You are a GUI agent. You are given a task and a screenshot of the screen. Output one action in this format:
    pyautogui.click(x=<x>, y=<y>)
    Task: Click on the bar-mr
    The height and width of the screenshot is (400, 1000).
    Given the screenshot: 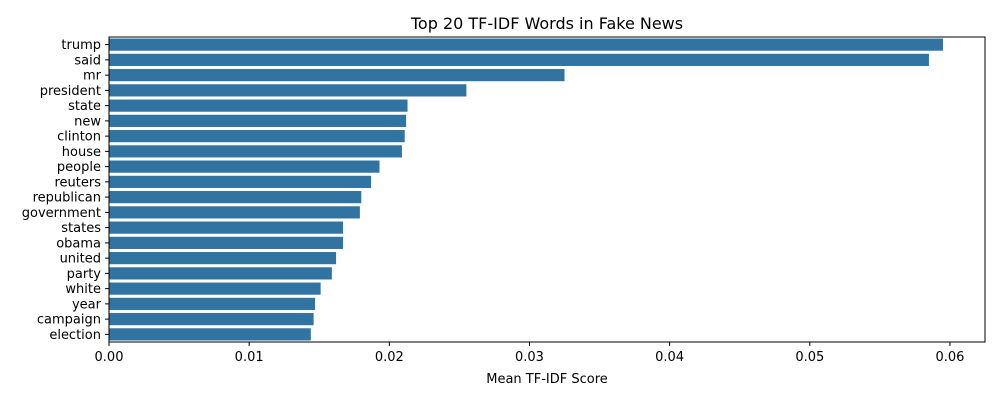 What is the action you would take?
    pyautogui.click(x=337, y=75)
    